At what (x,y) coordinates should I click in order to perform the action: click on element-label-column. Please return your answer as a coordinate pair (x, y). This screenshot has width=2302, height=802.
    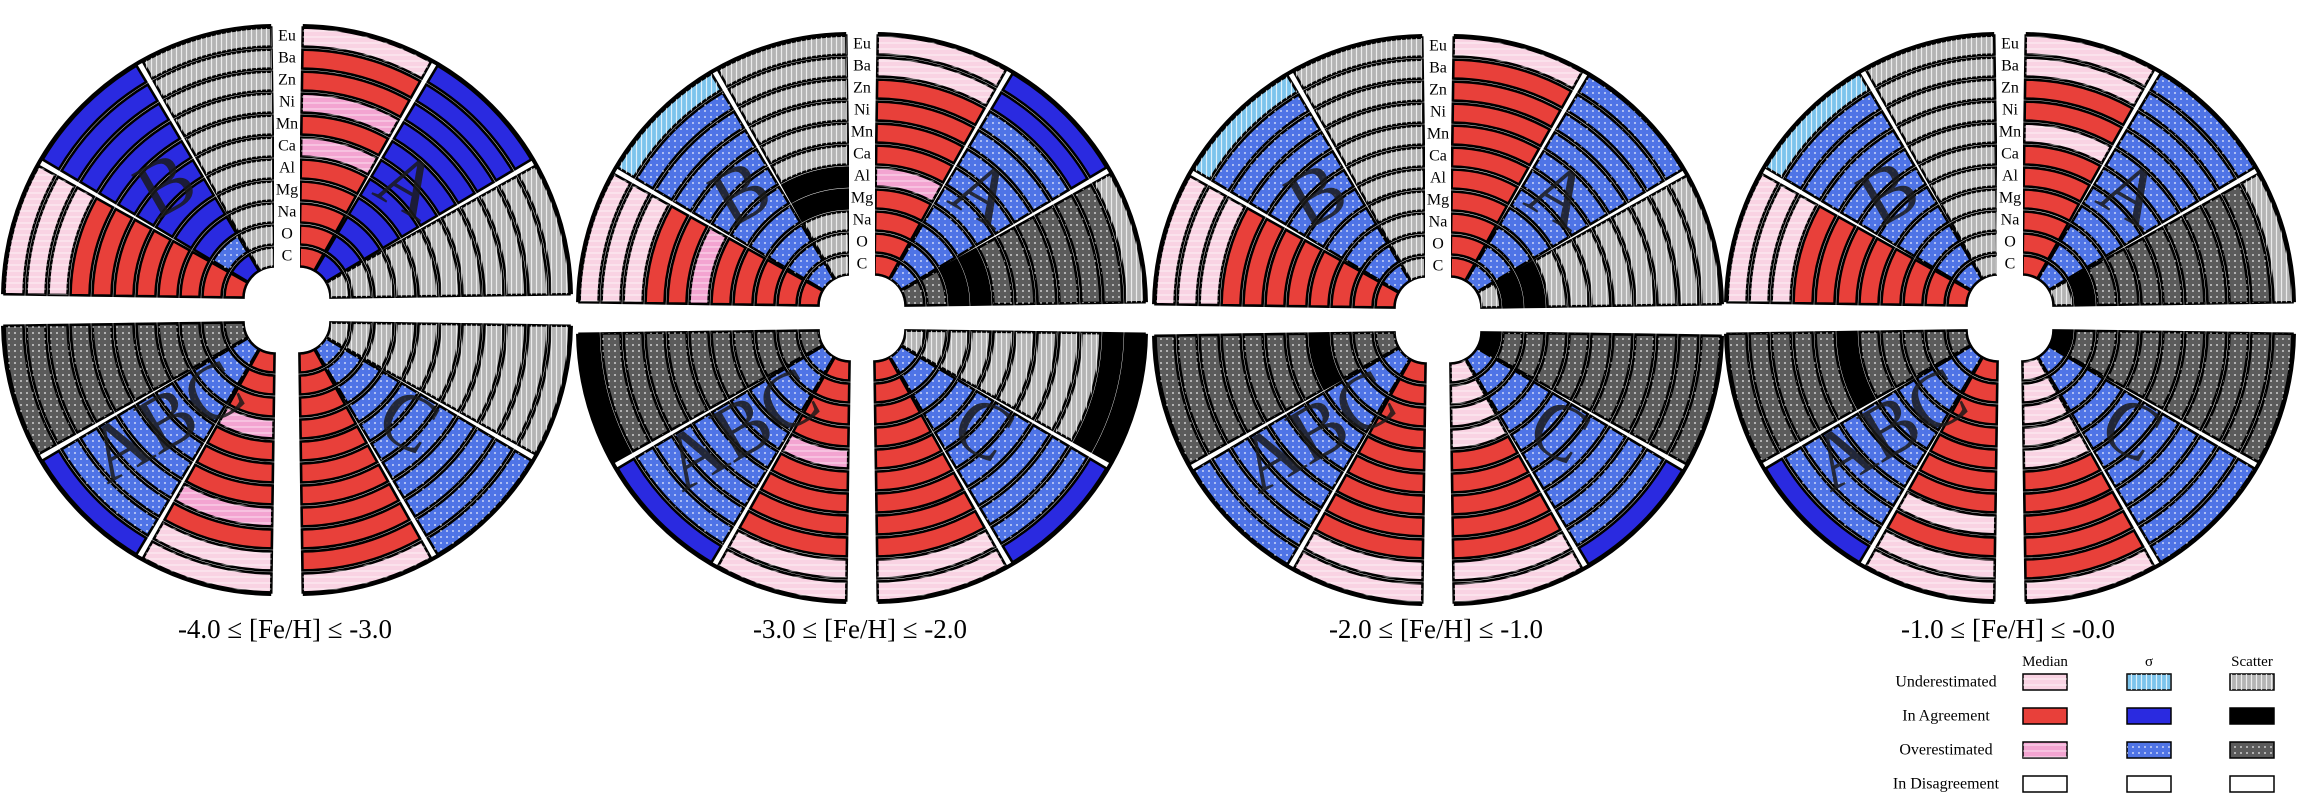
    Looking at the image, I should click on (2010, 167).